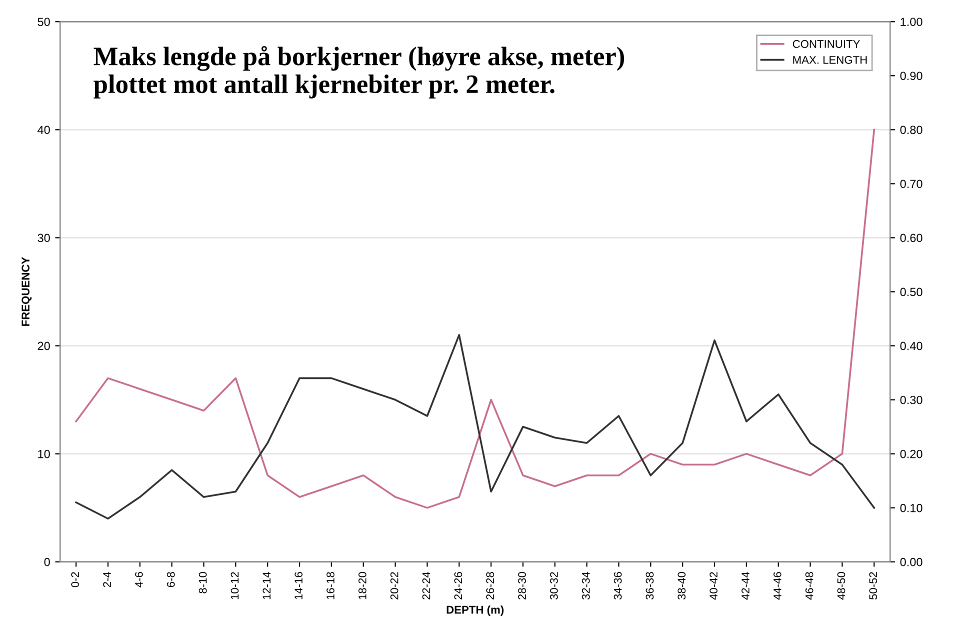  I want to click on x-tick-label: 40-42, so click(714, 586).